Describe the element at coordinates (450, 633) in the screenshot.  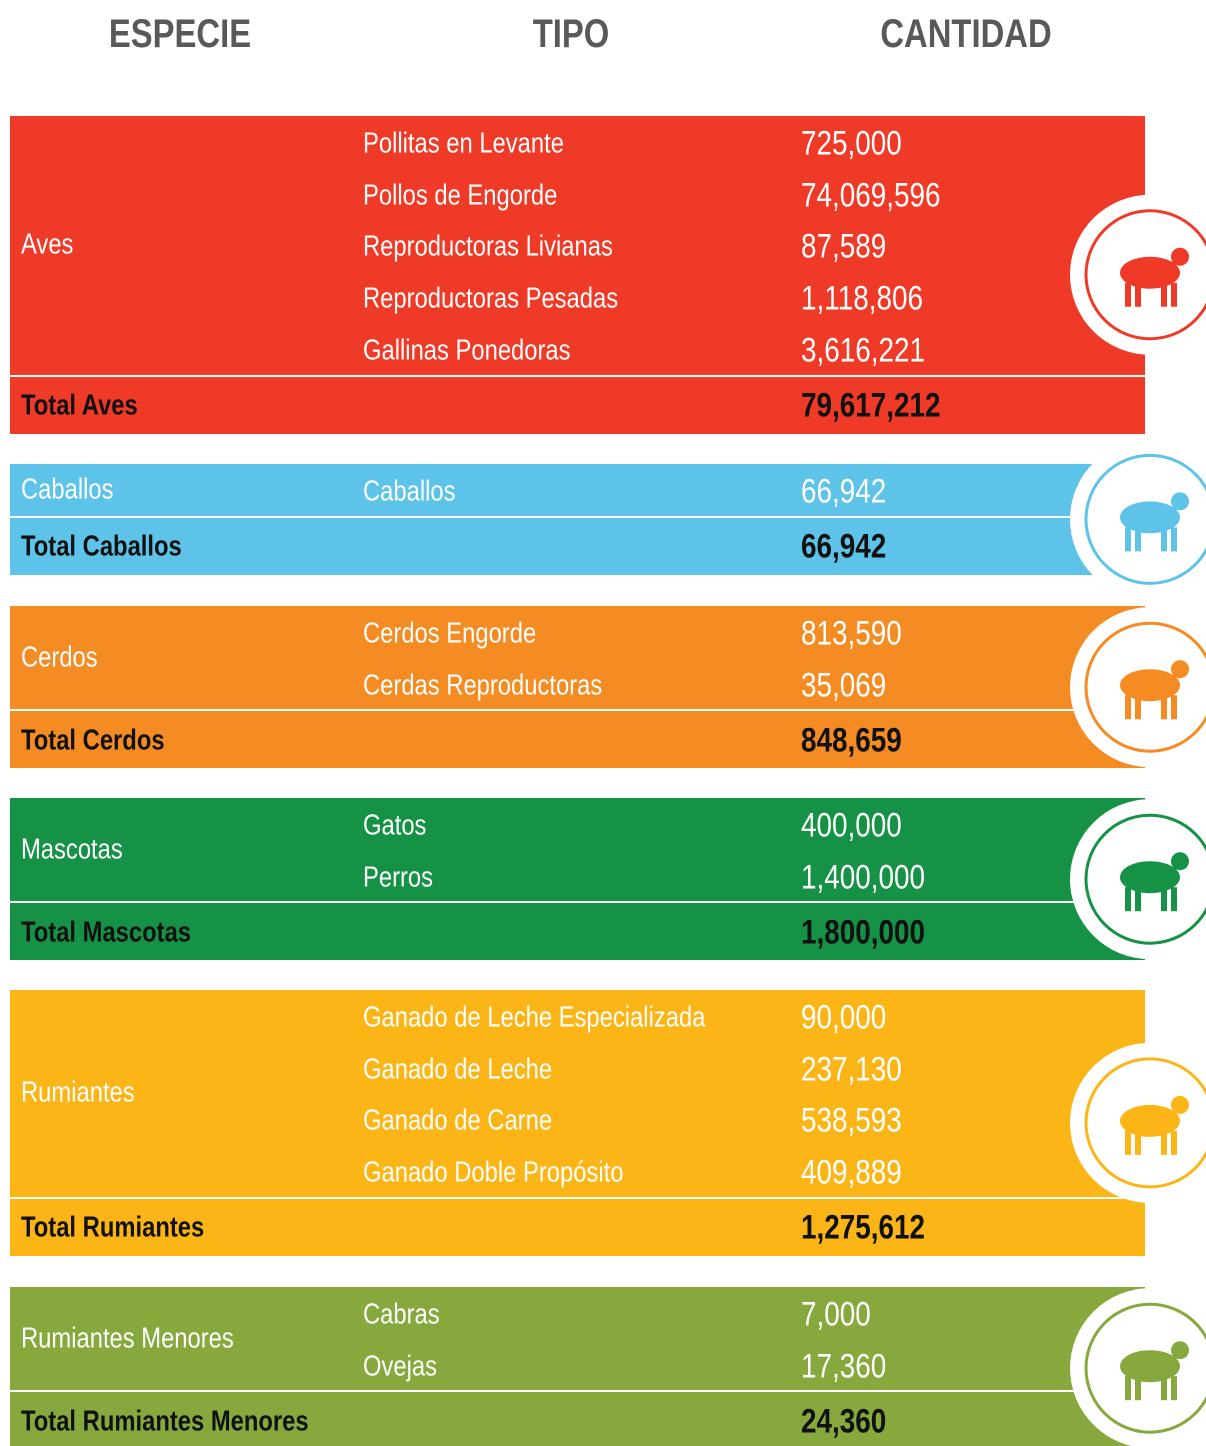
I see `tipo: Cerdos Engorde` at that location.